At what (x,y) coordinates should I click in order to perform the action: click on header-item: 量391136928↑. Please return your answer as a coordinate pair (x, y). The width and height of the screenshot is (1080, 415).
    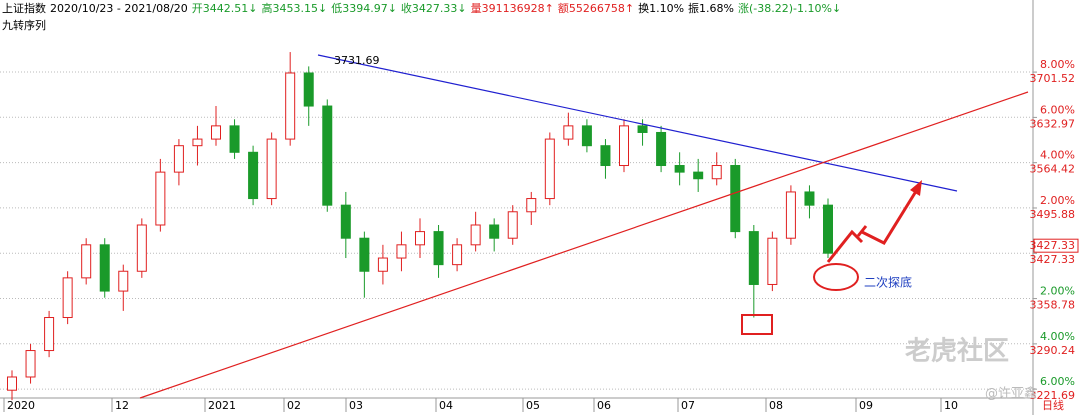
    Looking at the image, I should click on (512, 8).